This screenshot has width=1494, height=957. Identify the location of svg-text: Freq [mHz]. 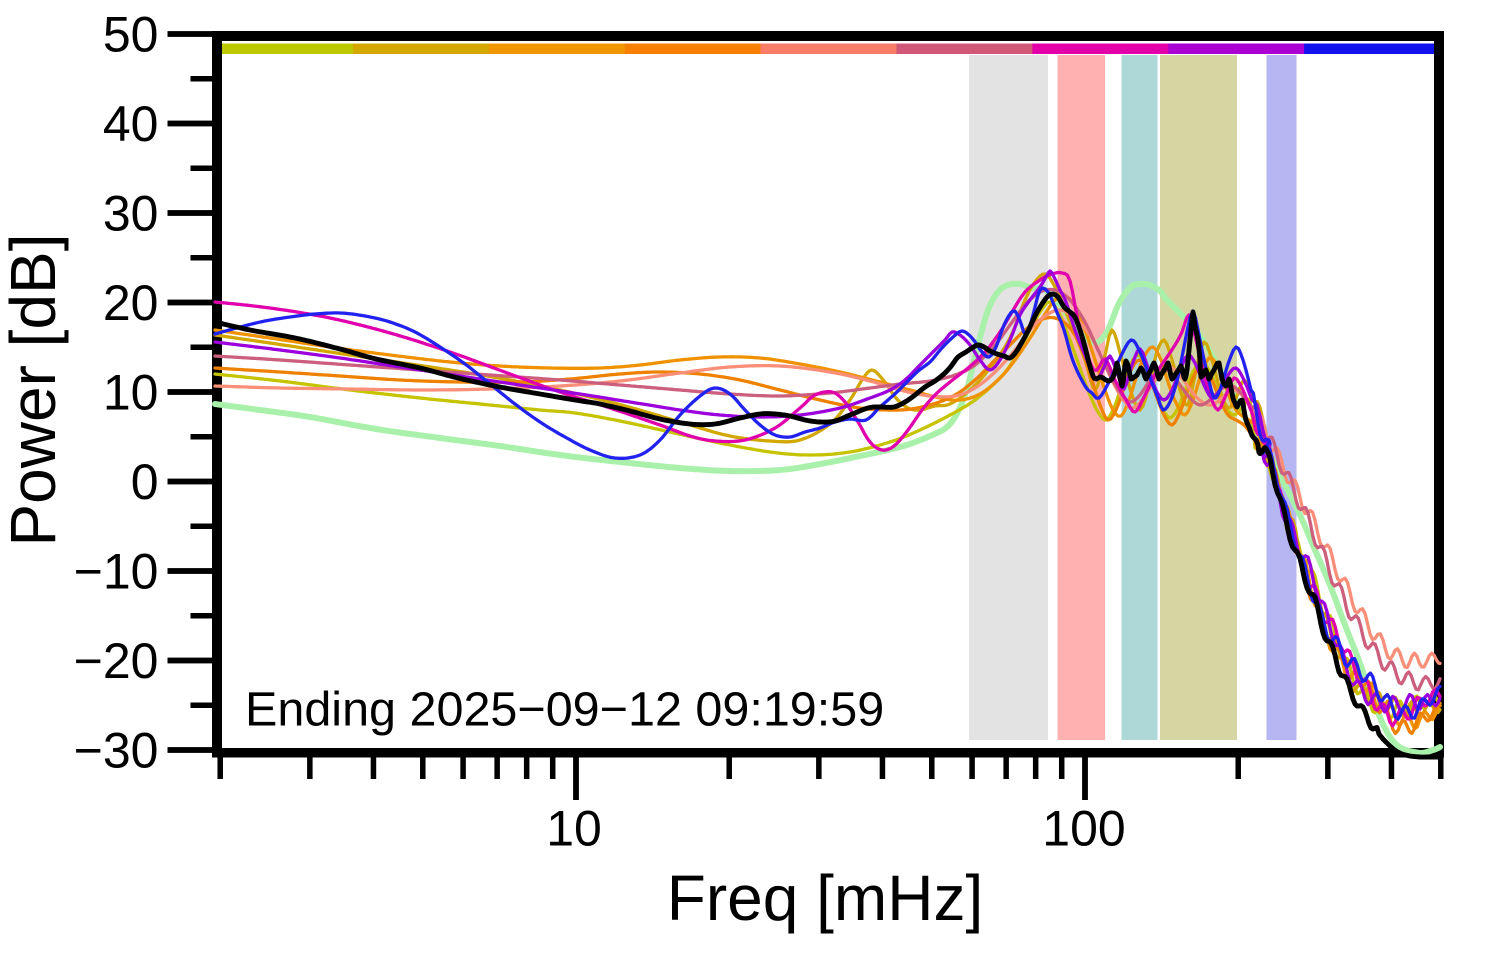
(825, 898).